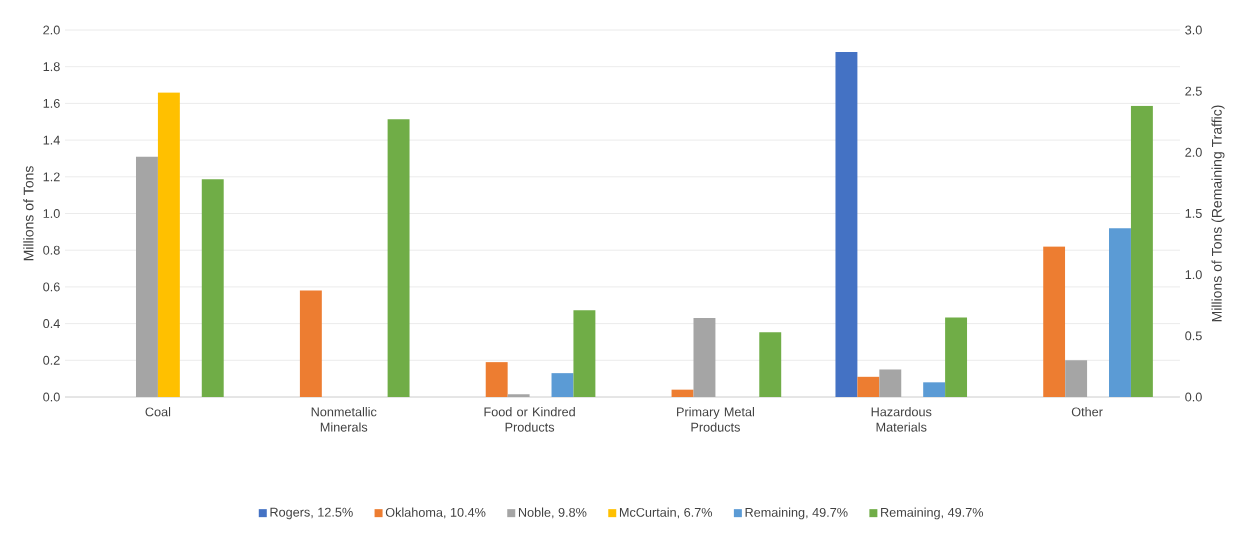 The height and width of the screenshot is (540, 1235). I want to click on y-tick-label: 0.6, so click(51, 287).